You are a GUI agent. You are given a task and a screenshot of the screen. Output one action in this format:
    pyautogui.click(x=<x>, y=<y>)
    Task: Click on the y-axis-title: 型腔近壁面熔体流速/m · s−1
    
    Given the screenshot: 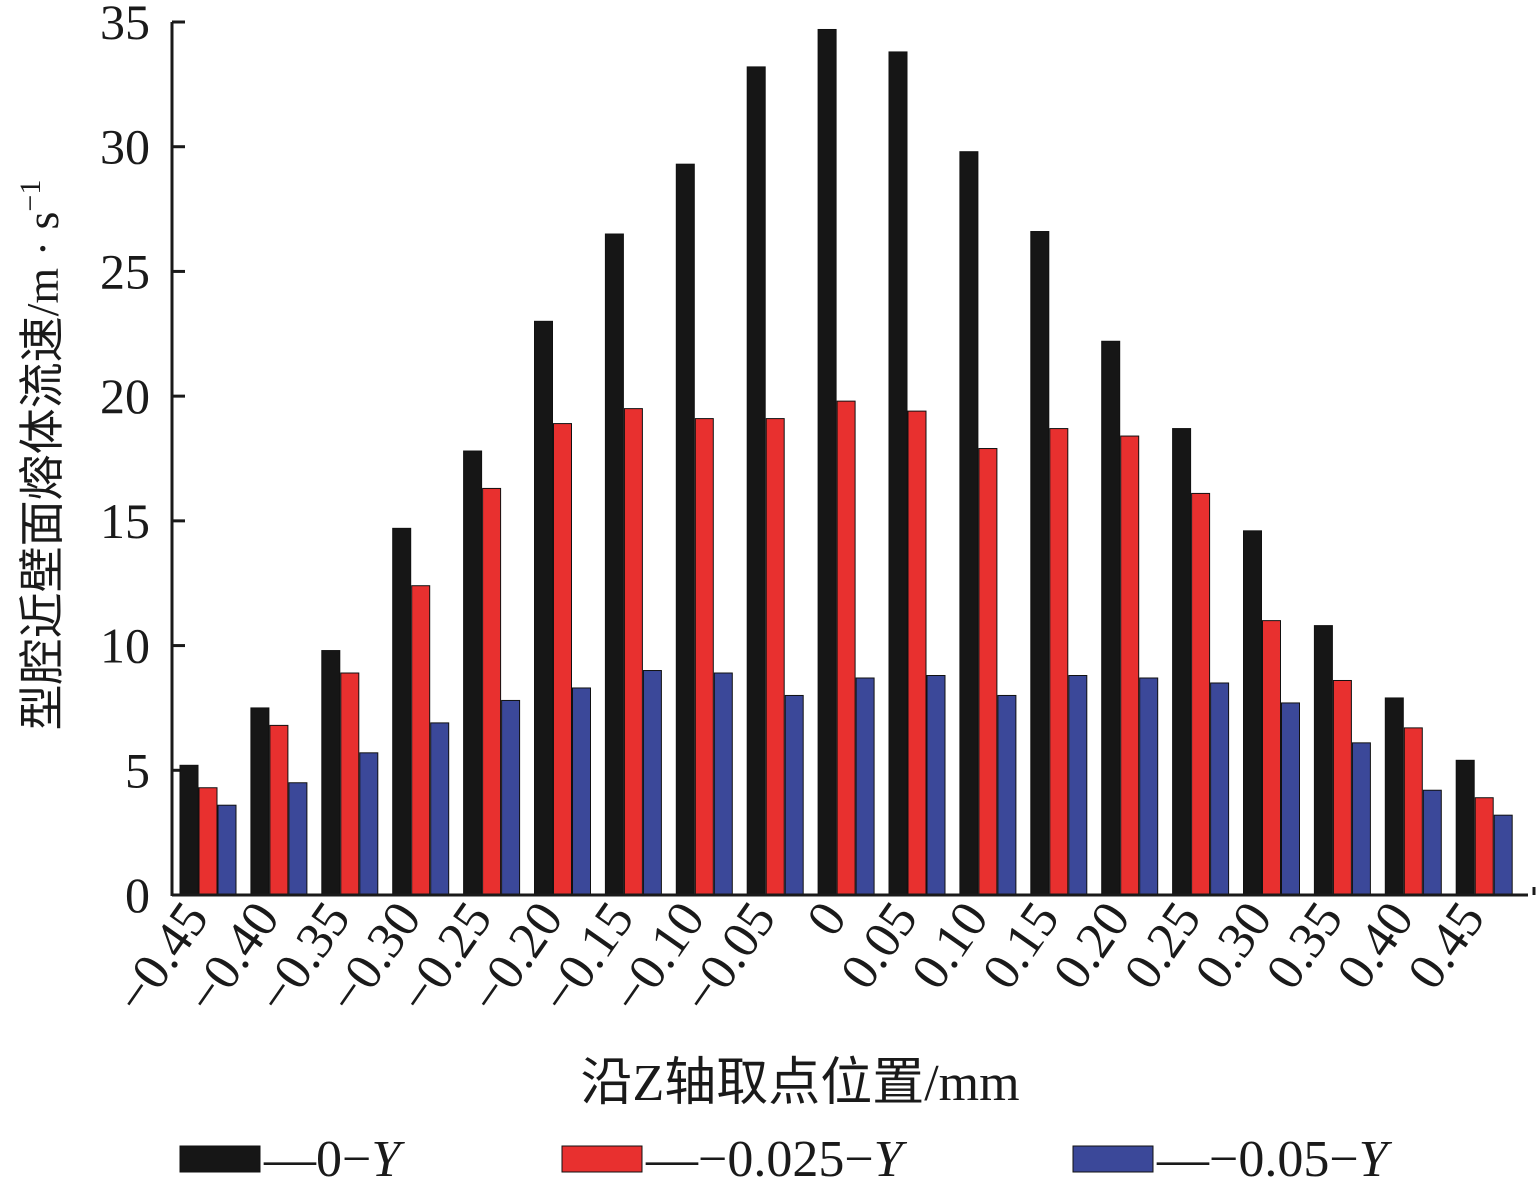 What is the action you would take?
    pyautogui.click(x=41, y=455)
    